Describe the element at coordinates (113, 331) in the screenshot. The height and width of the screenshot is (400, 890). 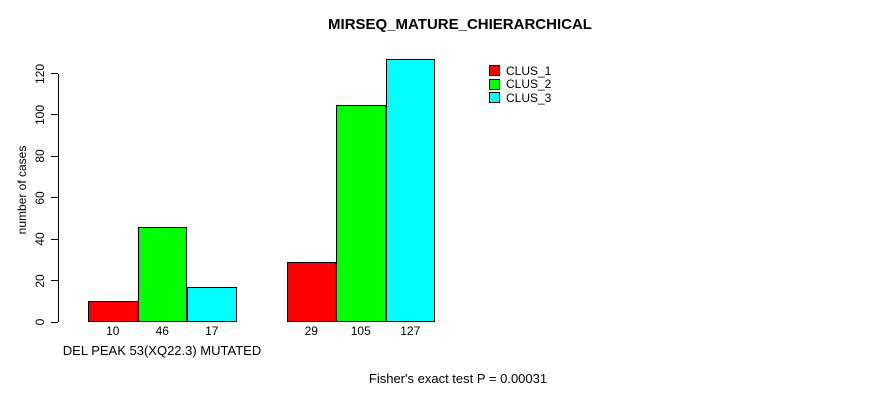
I see `bar-value-label: 10` at that location.